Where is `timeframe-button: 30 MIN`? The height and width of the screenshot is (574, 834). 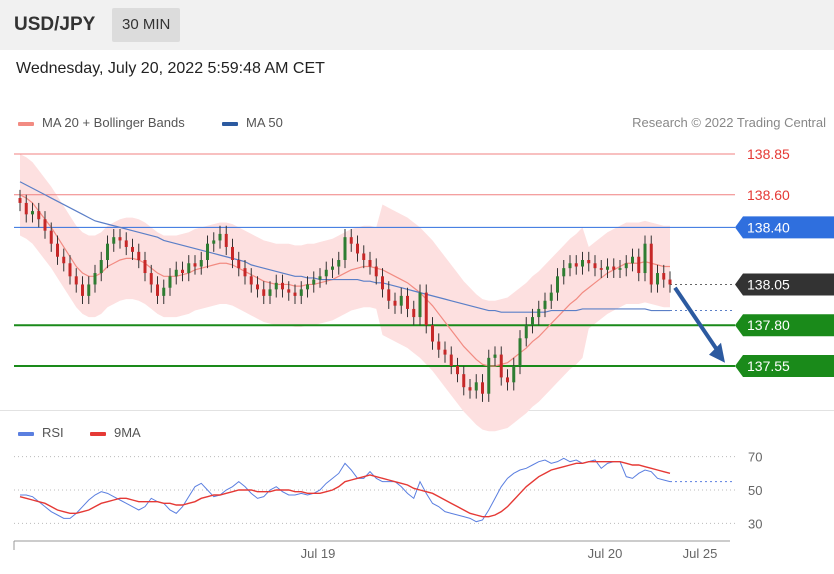 timeframe-button: 30 MIN is located at coordinates (146, 25).